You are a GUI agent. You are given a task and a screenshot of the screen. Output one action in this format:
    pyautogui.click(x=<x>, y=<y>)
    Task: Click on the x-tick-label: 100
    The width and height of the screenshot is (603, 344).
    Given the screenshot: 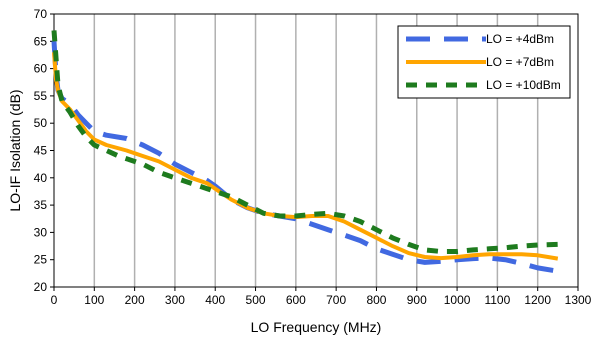 What is the action you would take?
    pyautogui.click(x=94, y=300)
    